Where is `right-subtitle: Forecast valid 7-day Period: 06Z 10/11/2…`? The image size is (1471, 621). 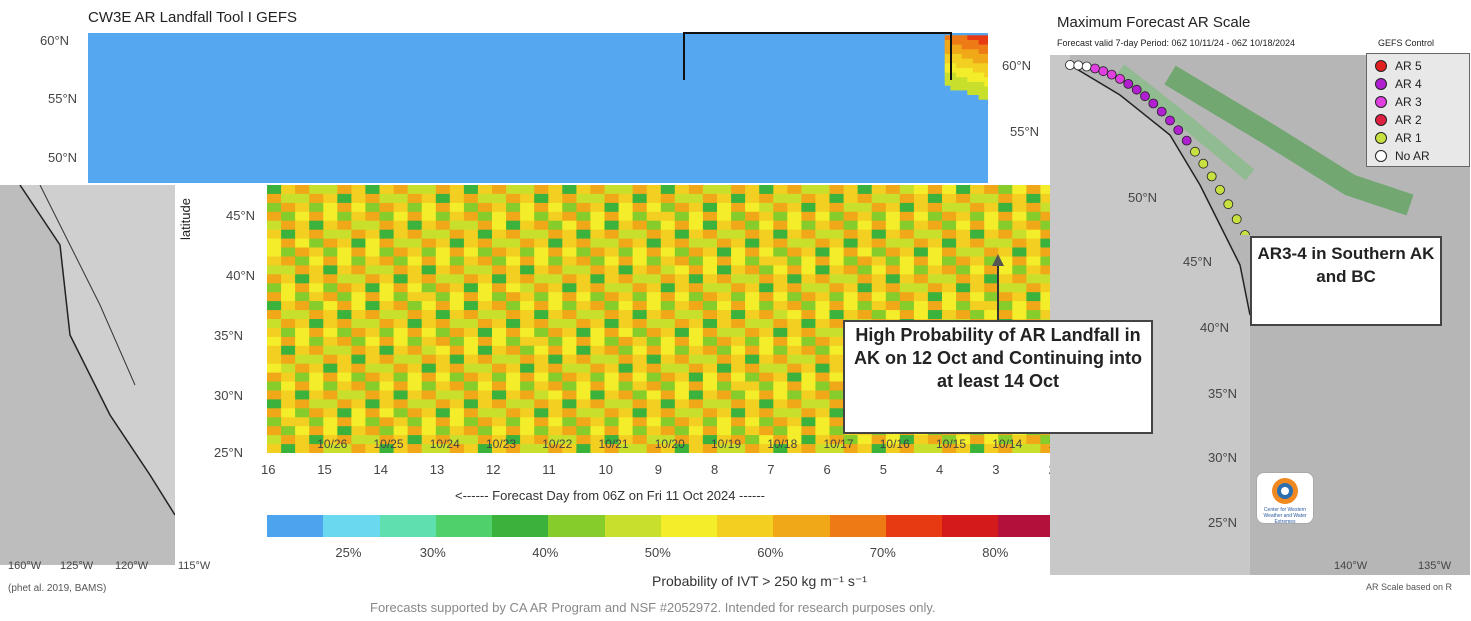 right-subtitle: Forecast valid 7-day Period: 06Z 10/11/2… is located at coordinates (1176, 43).